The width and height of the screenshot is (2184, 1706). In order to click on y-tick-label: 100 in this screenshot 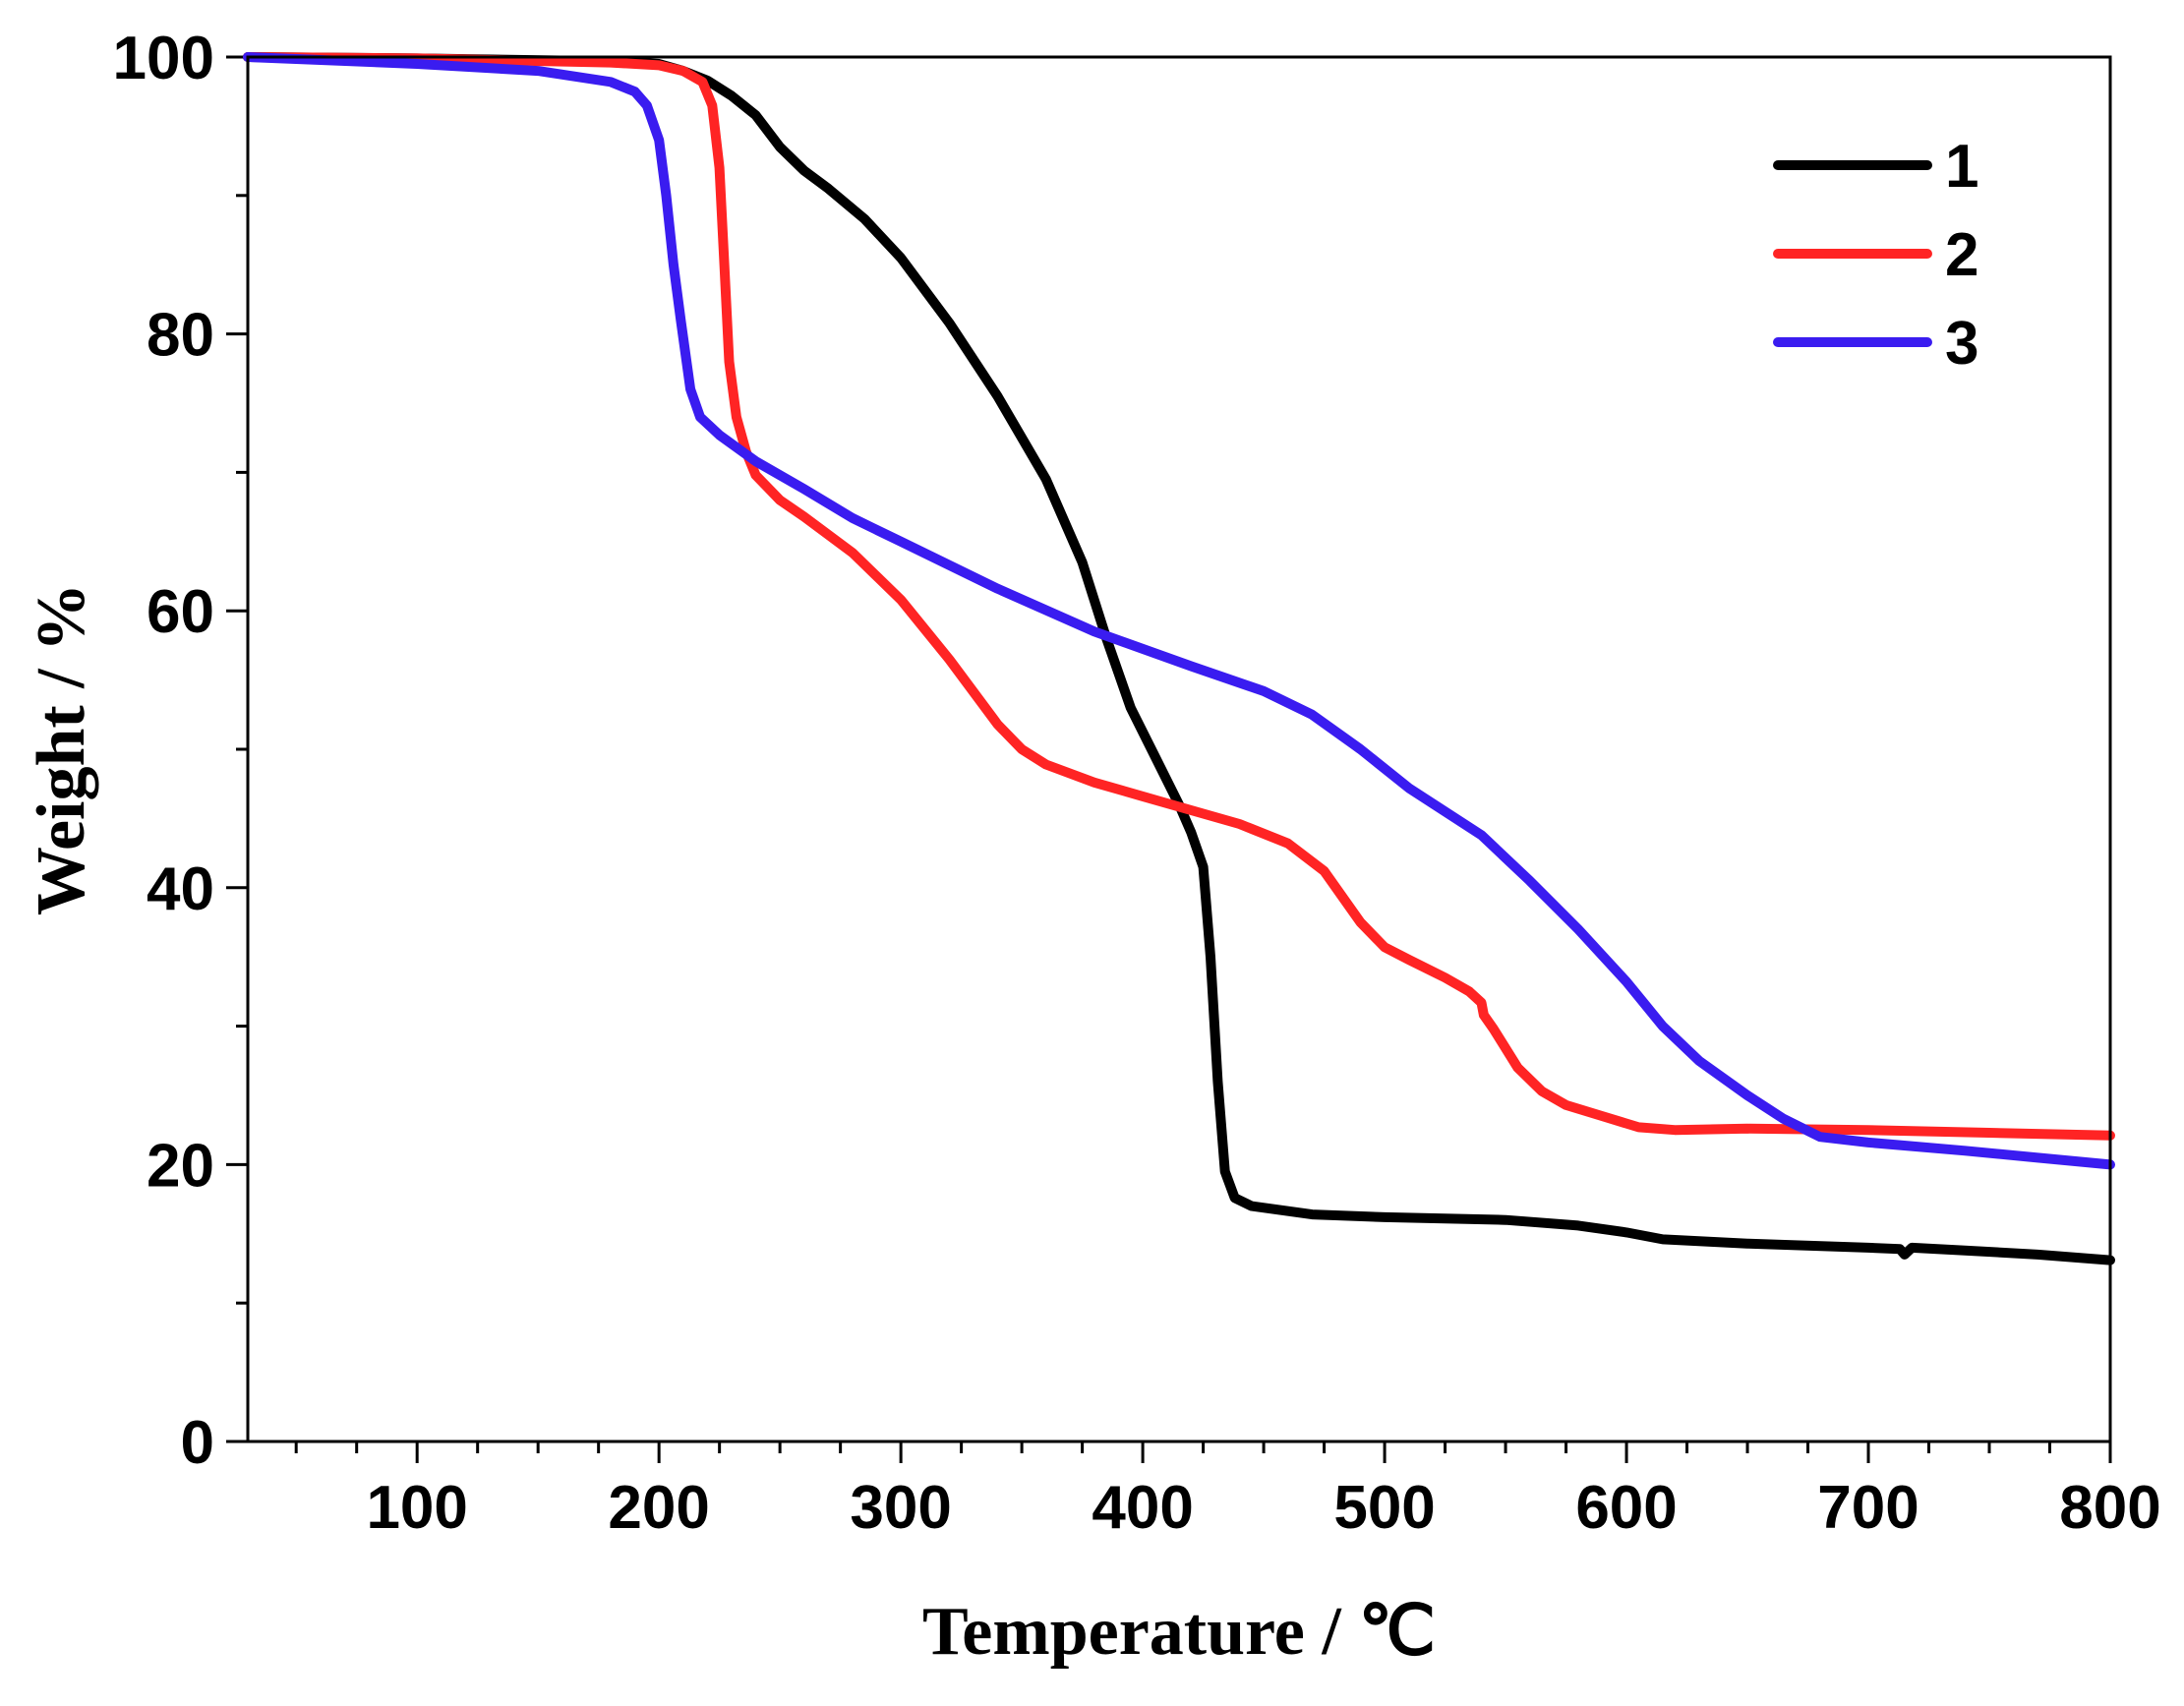, I will do `click(163, 58)`.